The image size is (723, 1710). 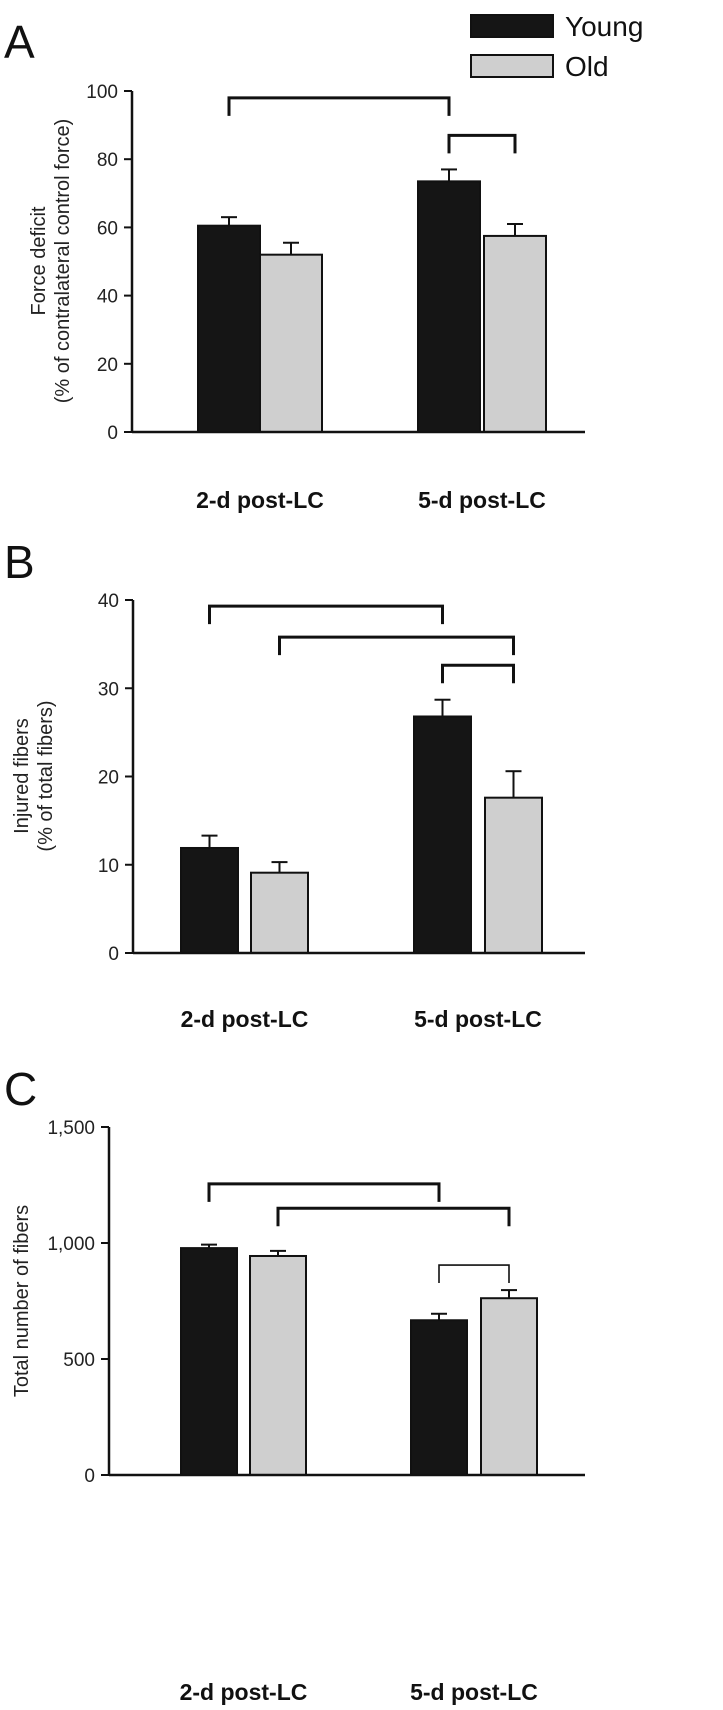 I want to click on bars-b, so click(x=361, y=826).